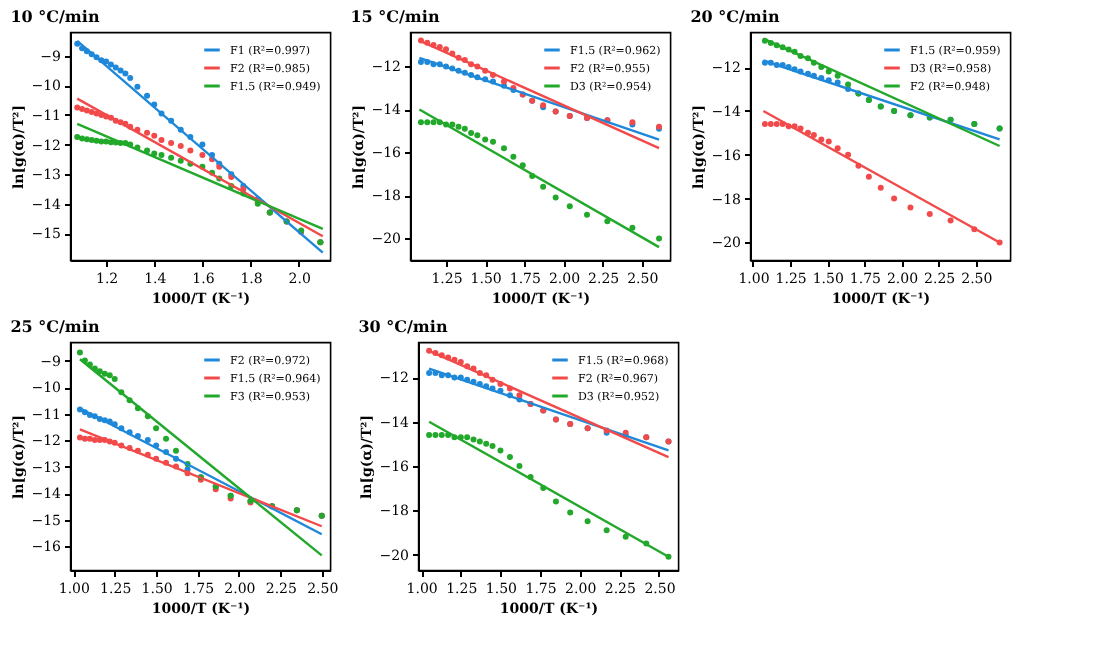  Describe the element at coordinates (735, 16) in the screenshot. I see `chart-title: 20 °C/min` at that location.